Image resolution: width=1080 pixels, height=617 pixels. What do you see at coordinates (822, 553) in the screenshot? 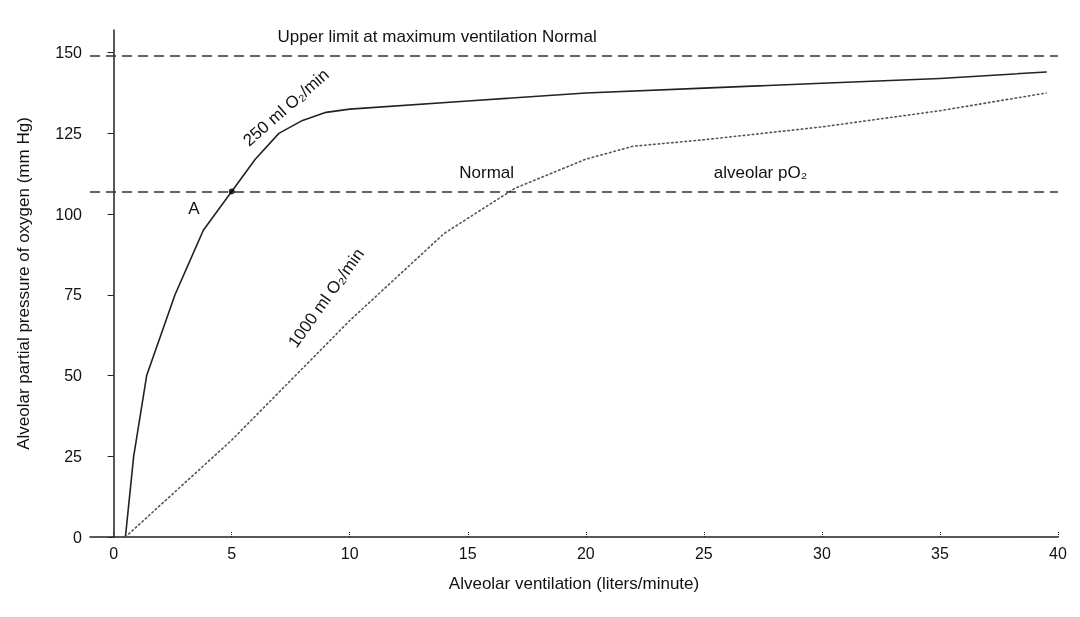
I see `x-tick-label: 30` at bounding box center [822, 553].